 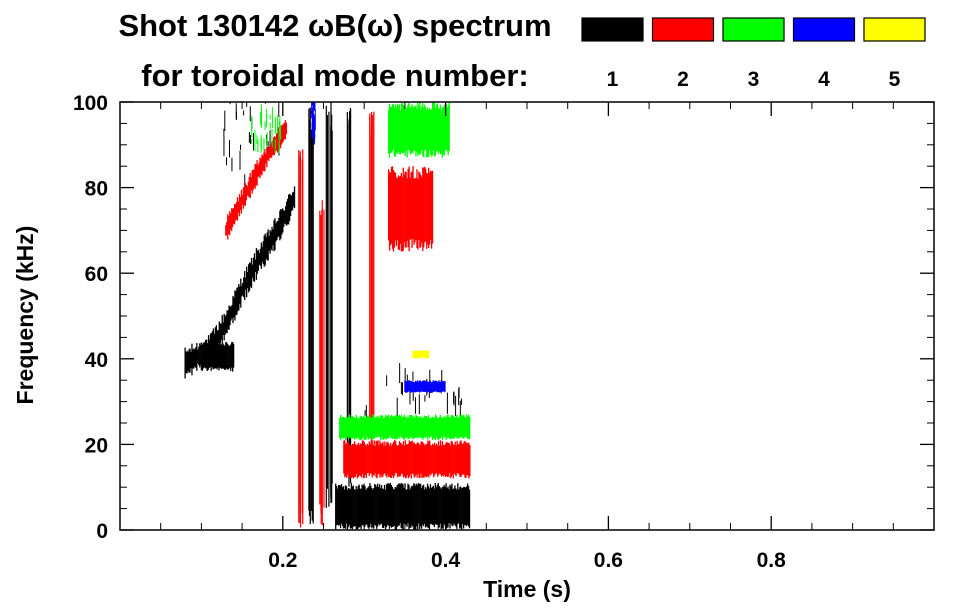 What do you see at coordinates (613, 79) in the screenshot?
I see `legend-label-1: 1` at bounding box center [613, 79].